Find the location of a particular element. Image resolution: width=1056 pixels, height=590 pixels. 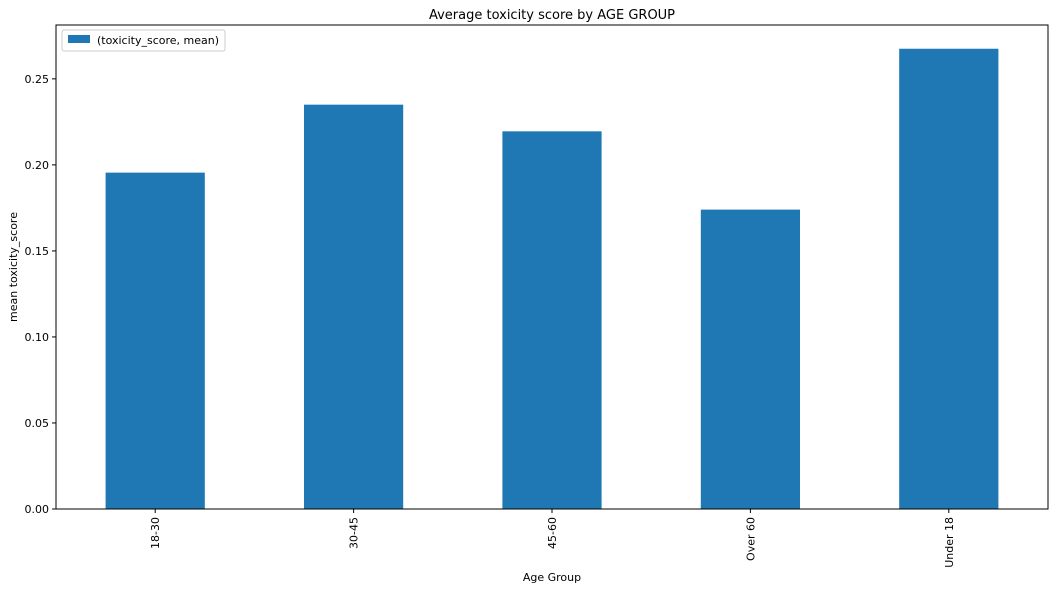

chart-title: Average toxicity score by AGE GROUP is located at coordinates (552, 15).